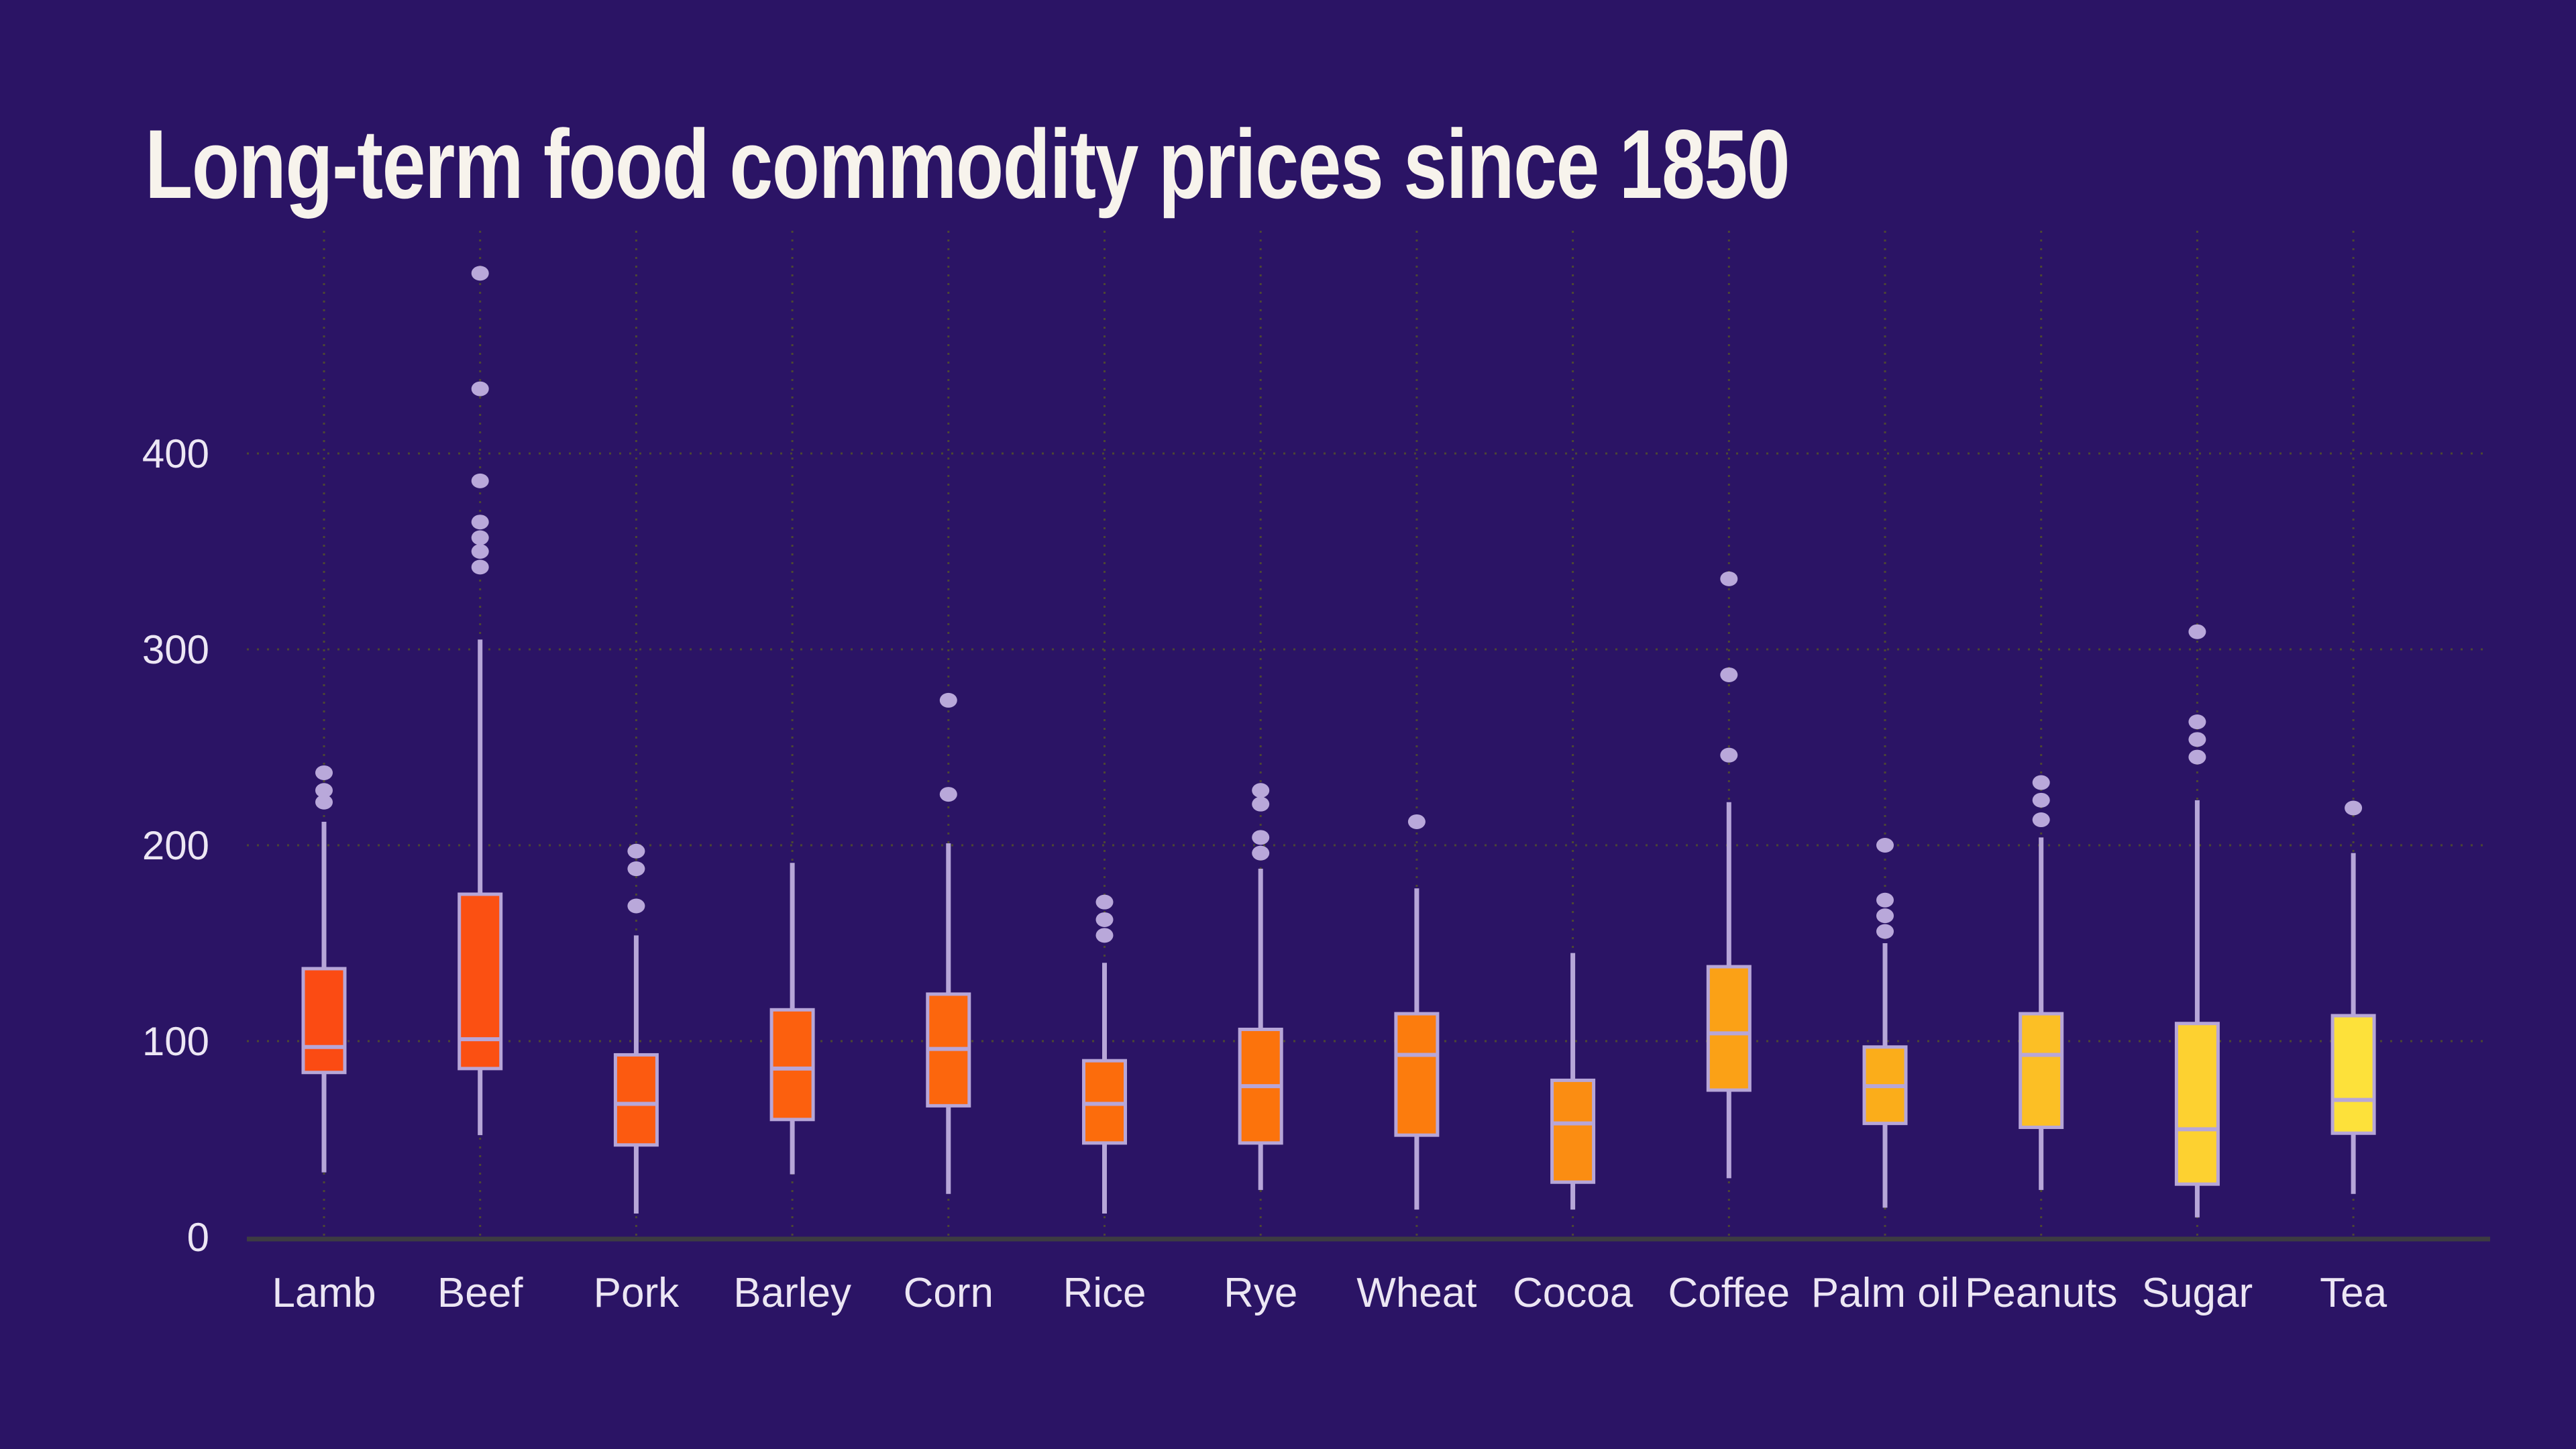 The height and width of the screenshot is (1449, 2576). I want to click on box-cocoa, so click(1573, 1131).